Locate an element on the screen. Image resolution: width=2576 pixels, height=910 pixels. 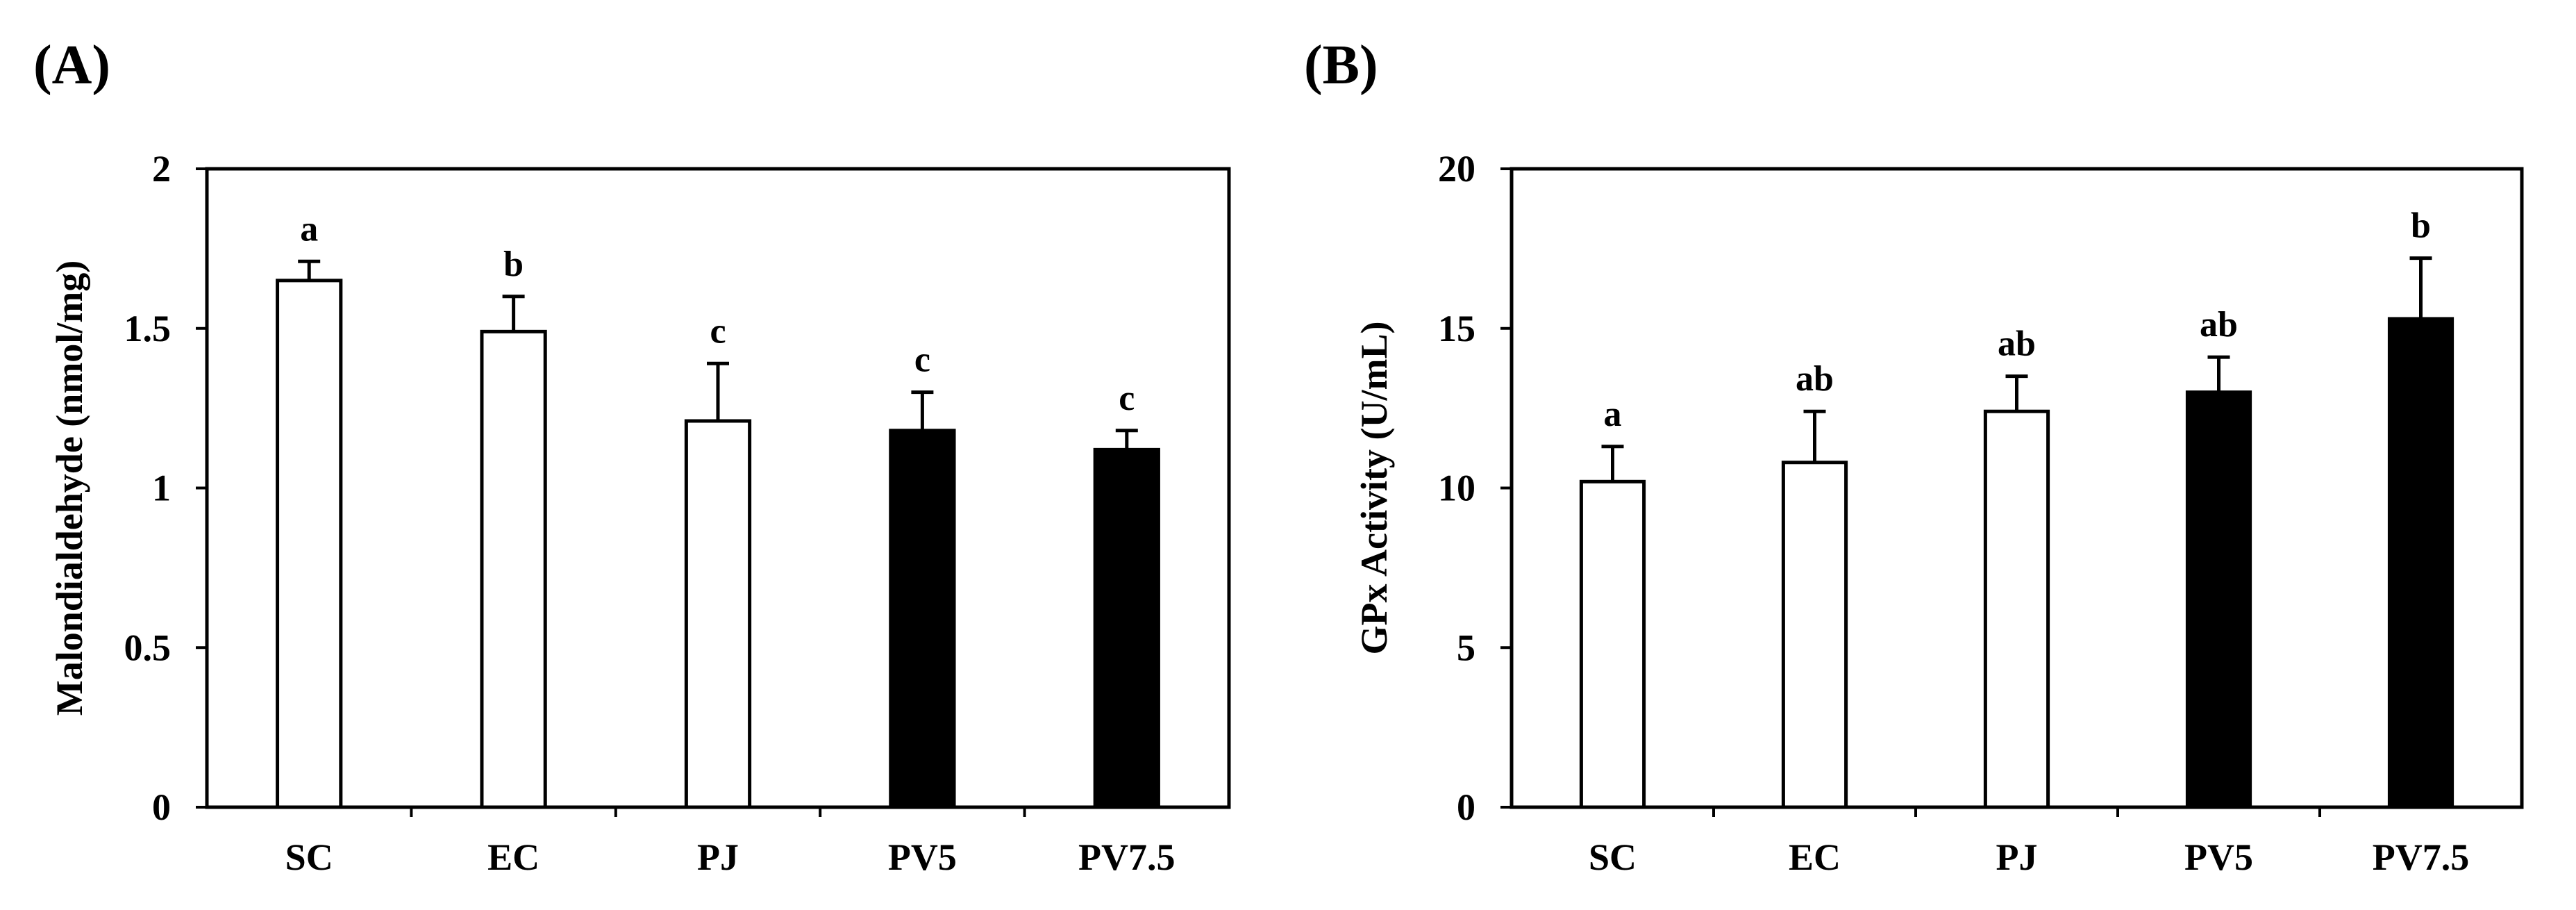
y-tick-label: 1.5 is located at coordinates (148, 328).